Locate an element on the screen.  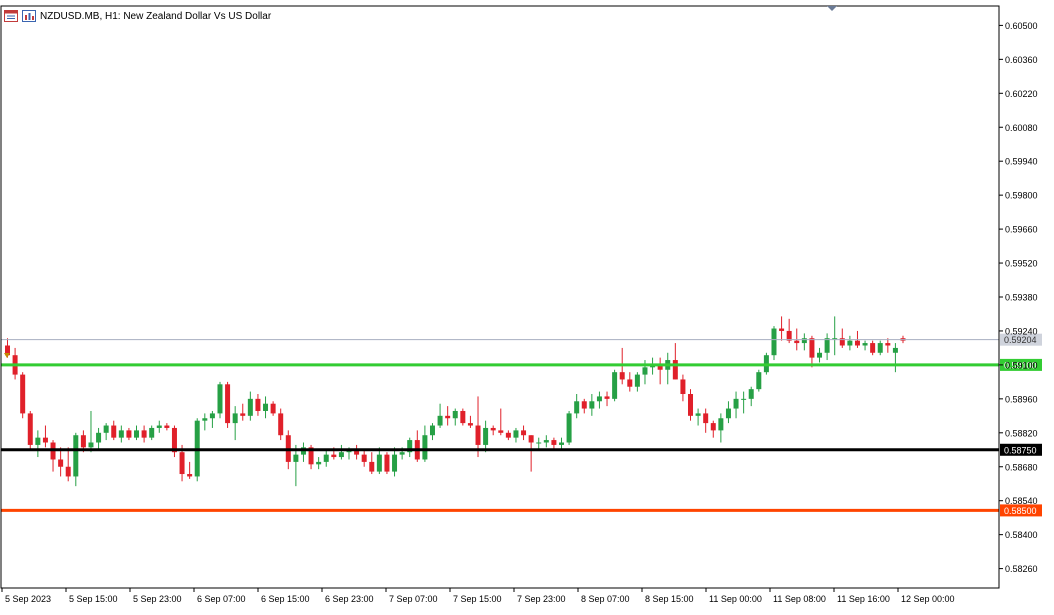
scroll-marker-icon is located at coordinates (832, 8).